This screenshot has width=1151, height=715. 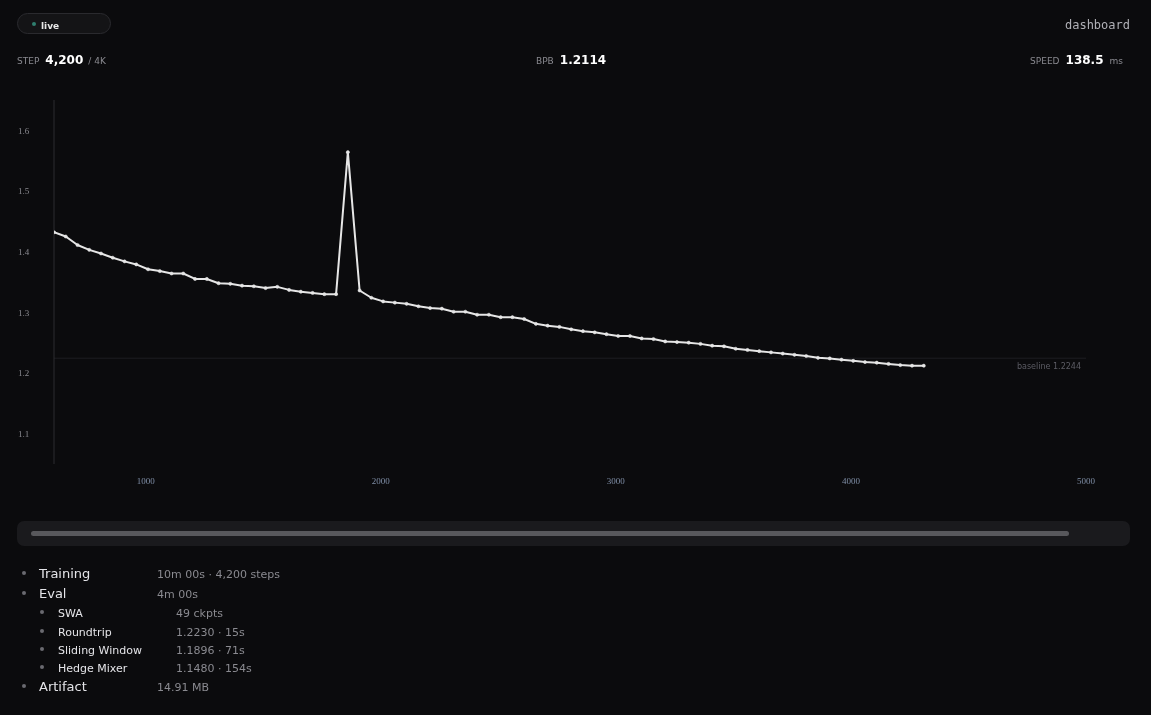 What do you see at coordinates (24, 191) in the screenshot?
I see `y-tick-label: 1.5` at bounding box center [24, 191].